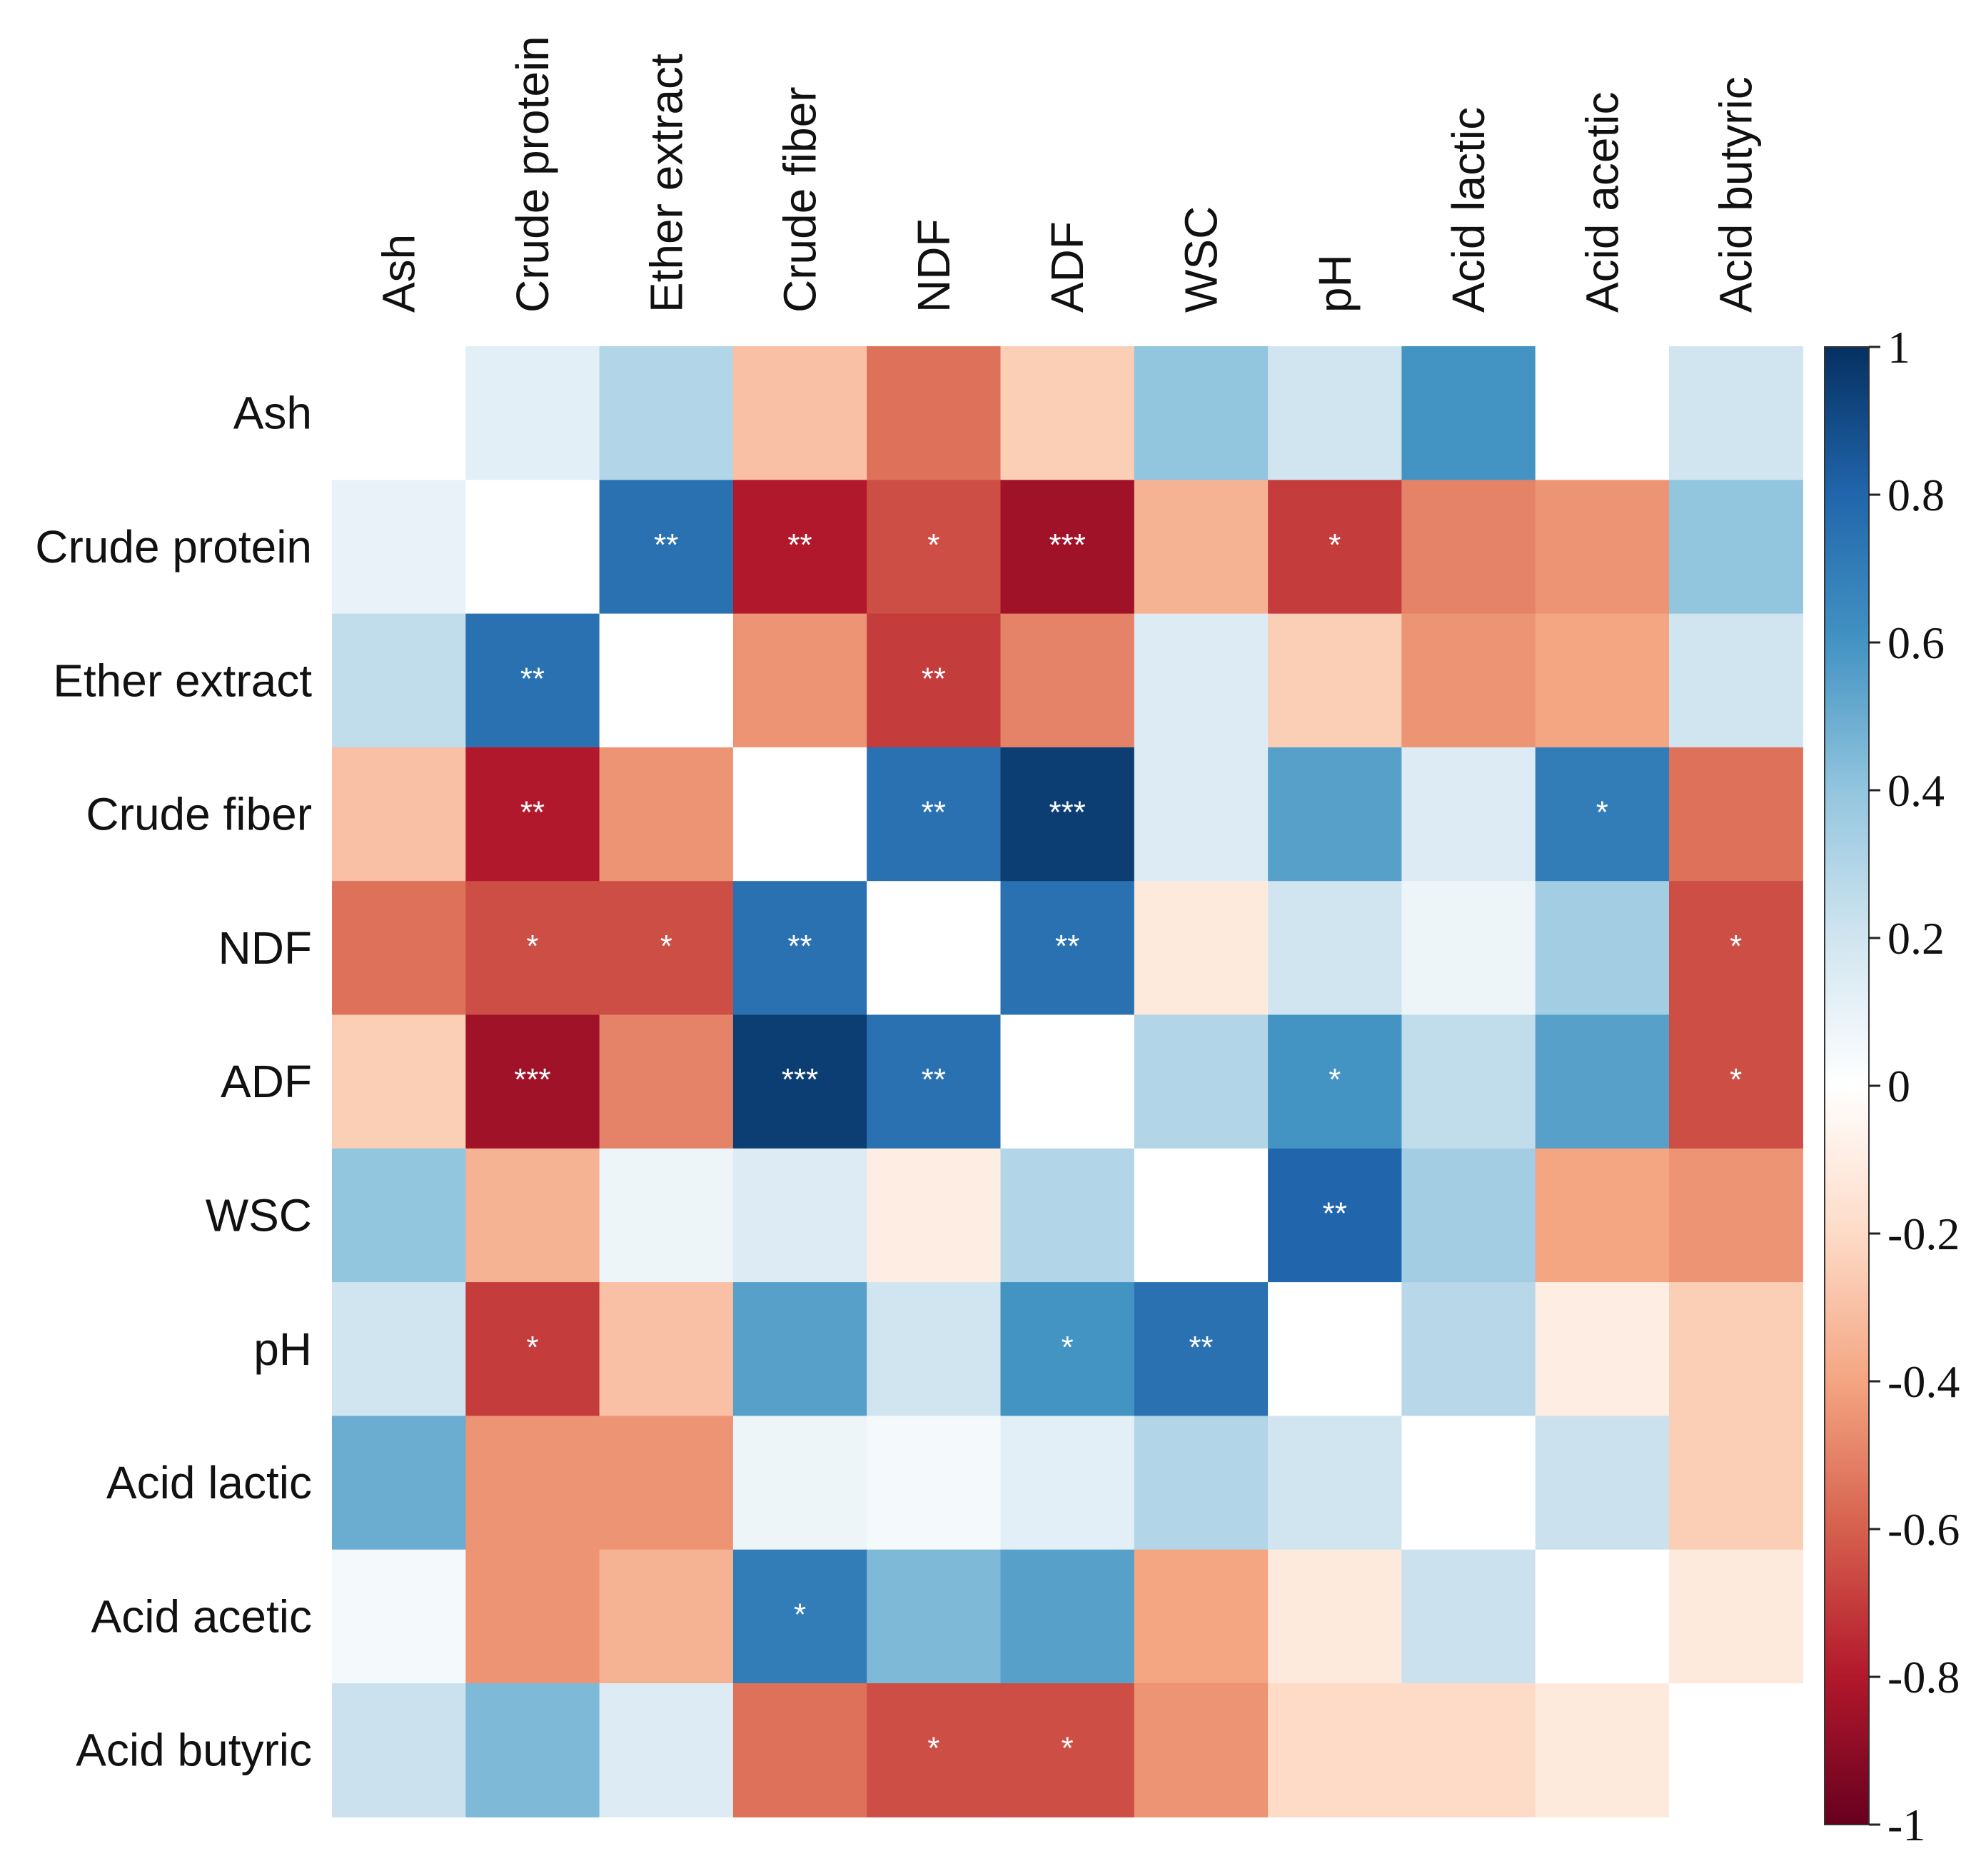  I want to click on significance-mark-r7-c1: *, so click(532, 1347).